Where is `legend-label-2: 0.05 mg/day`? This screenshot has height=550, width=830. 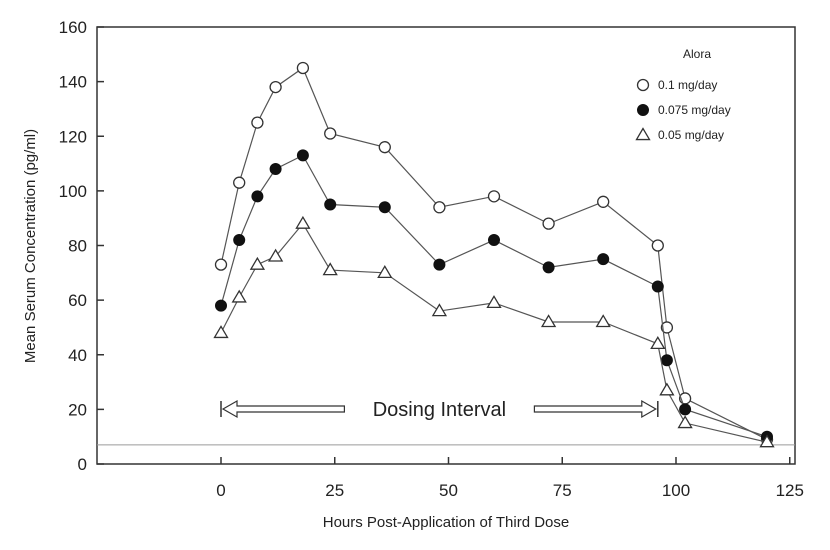
legend-label-2: 0.05 mg/day is located at coordinates (691, 135).